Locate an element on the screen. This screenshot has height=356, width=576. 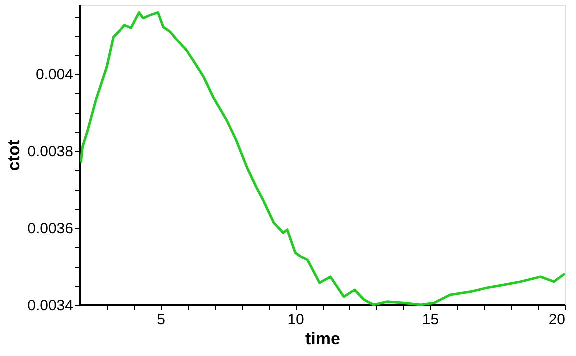
x-axis-title: time is located at coordinates (323, 339).